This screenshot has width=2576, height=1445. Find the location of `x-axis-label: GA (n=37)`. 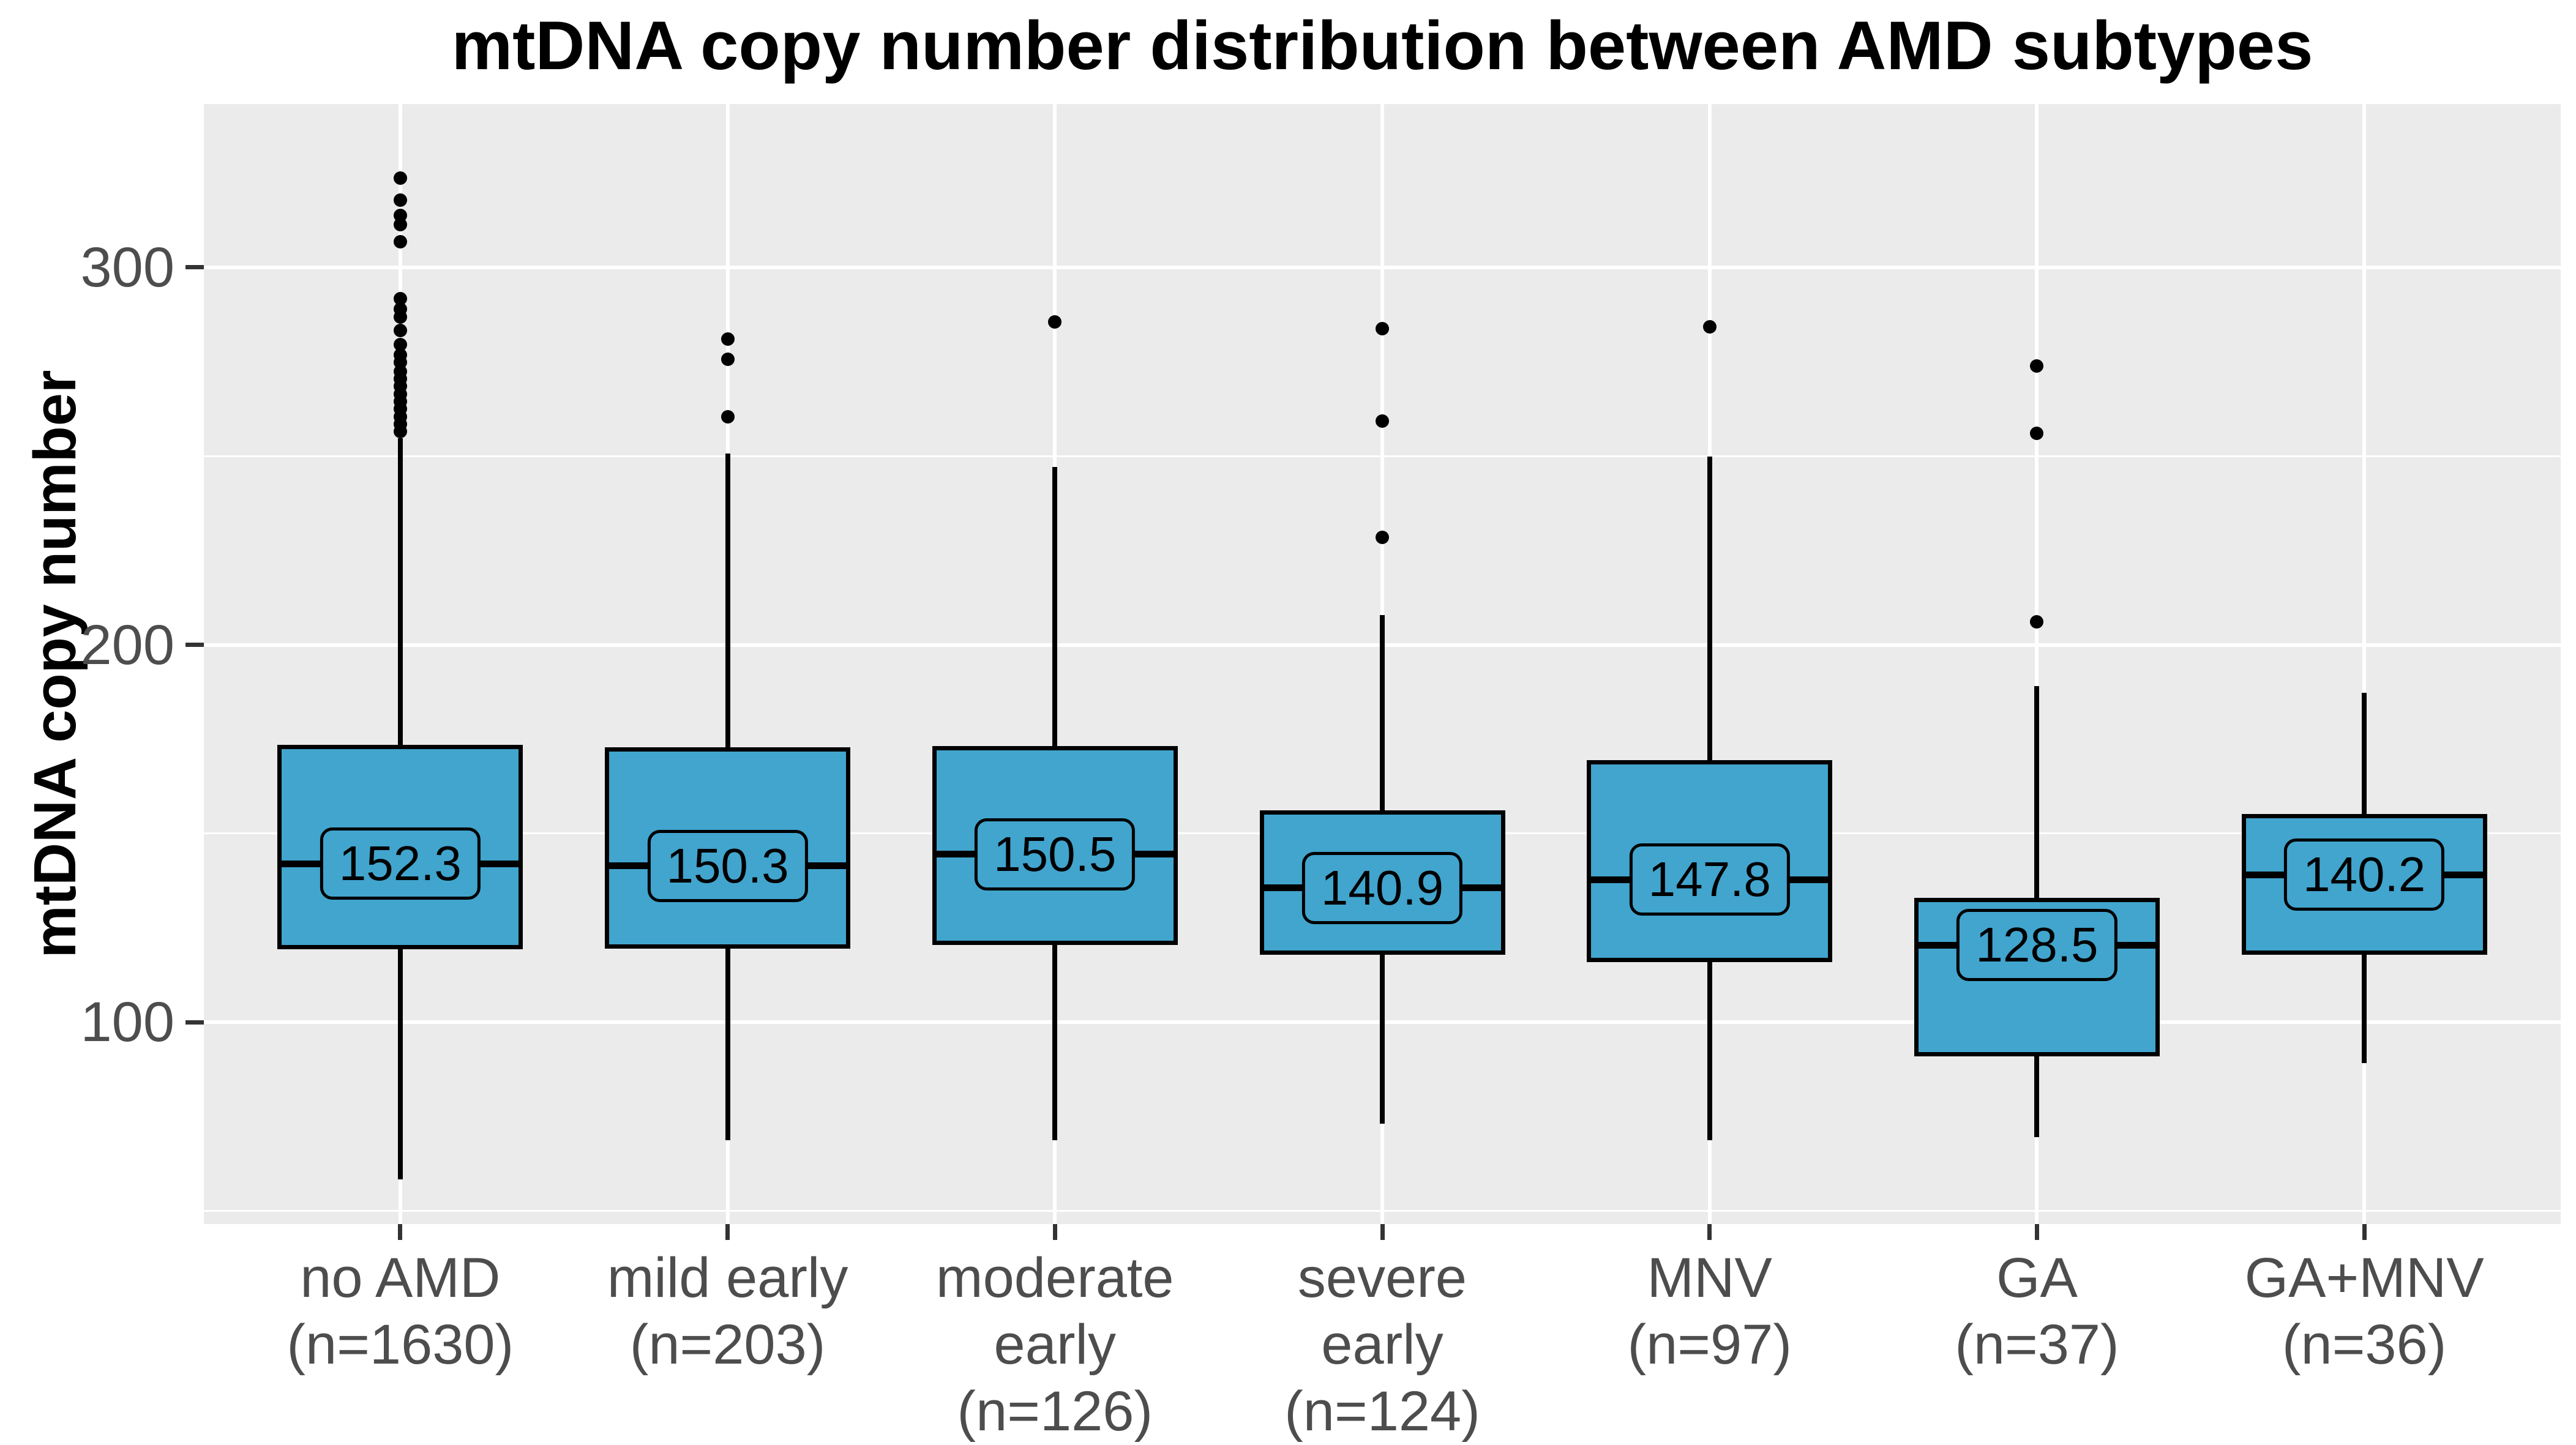

x-axis-label: GA (n=37) is located at coordinates (2037, 1311).